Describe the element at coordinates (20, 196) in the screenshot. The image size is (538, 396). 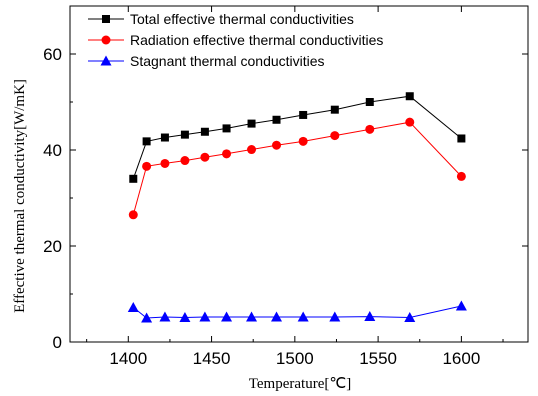
I see `y-axis-title: Effective thermal conductivity[W/mK]` at that location.